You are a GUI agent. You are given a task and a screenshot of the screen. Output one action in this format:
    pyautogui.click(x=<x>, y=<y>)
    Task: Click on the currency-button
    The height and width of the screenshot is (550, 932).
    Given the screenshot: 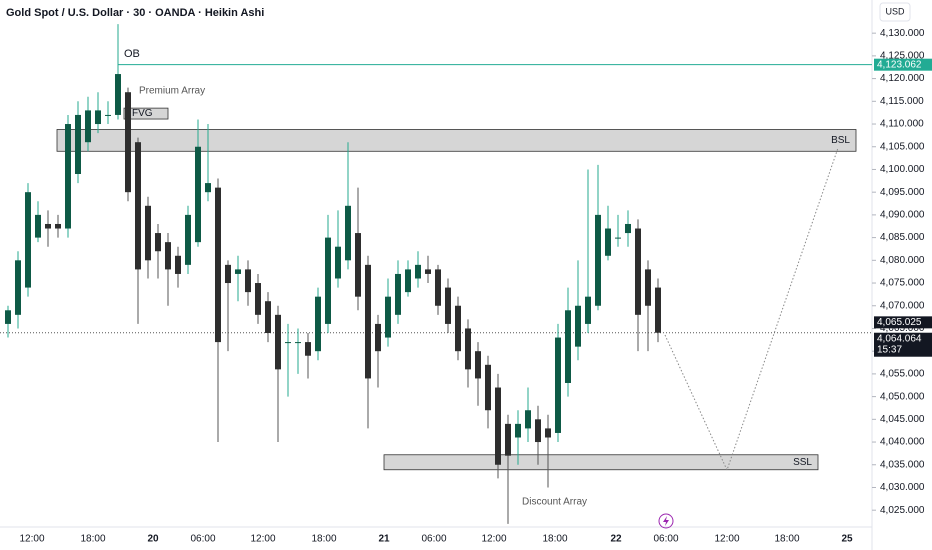 What is the action you would take?
    pyautogui.click(x=895, y=12)
    